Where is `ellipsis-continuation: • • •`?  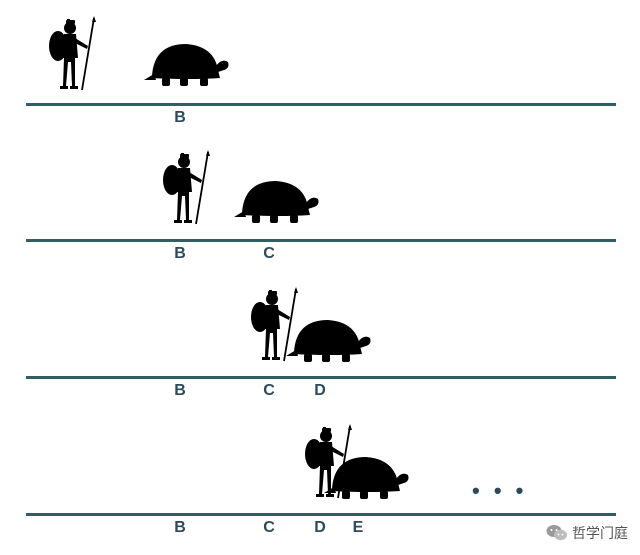
ellipsis-continuation: • • • is located at coordinates (500, 490).